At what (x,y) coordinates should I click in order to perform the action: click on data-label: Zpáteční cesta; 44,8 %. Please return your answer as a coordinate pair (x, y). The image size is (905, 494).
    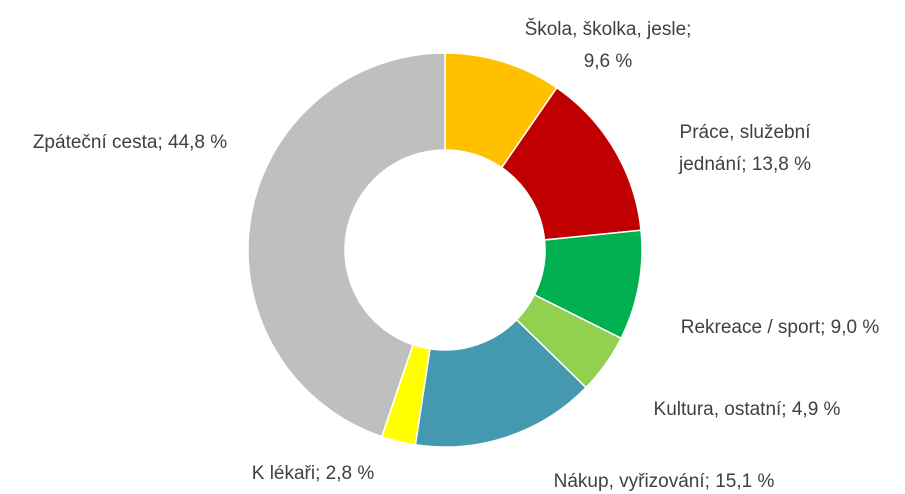
    Looking at the image, I should click on (130, 142).